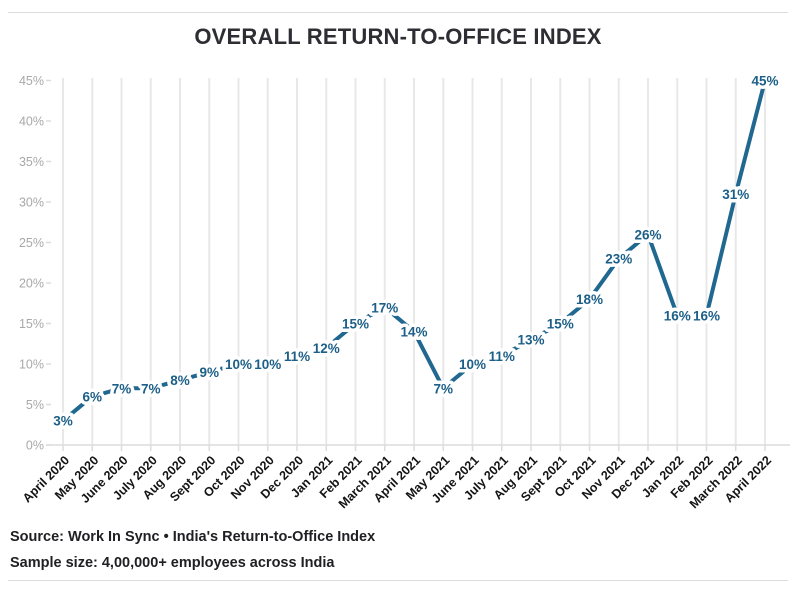 This screenshot has width=796, height=590. What do you see at coordinates (764, 81) in the screenshot?
I see `data-point-label: 45%` at bounding box center [764, 81].